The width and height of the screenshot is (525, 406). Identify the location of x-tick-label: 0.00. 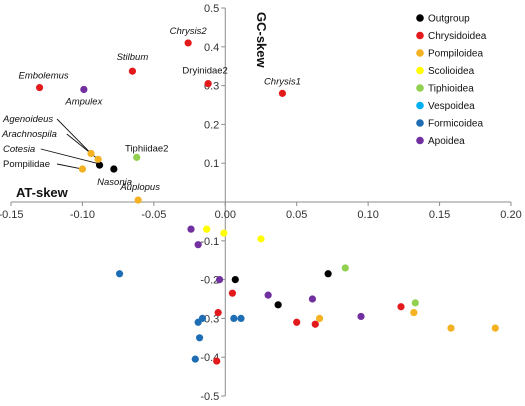
(225, 215).